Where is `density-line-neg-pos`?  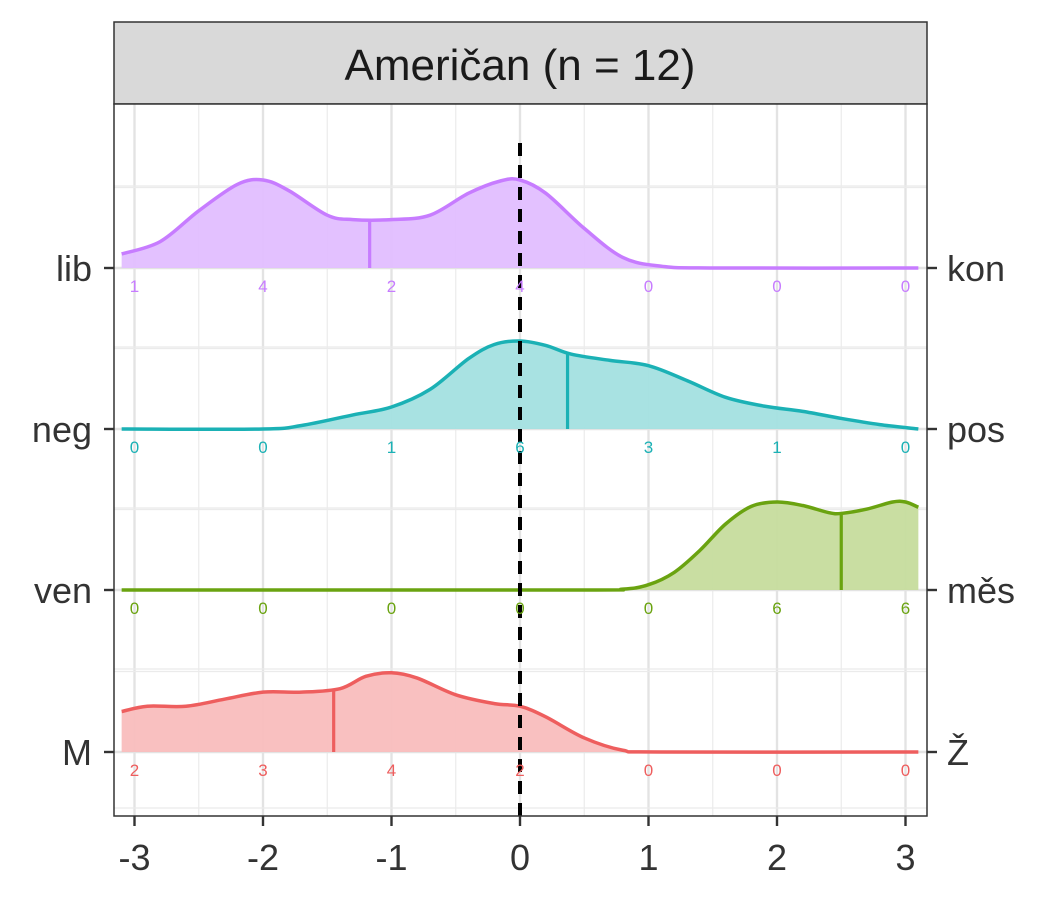 density-line-neg-pos is located at coordinates (520, 385).